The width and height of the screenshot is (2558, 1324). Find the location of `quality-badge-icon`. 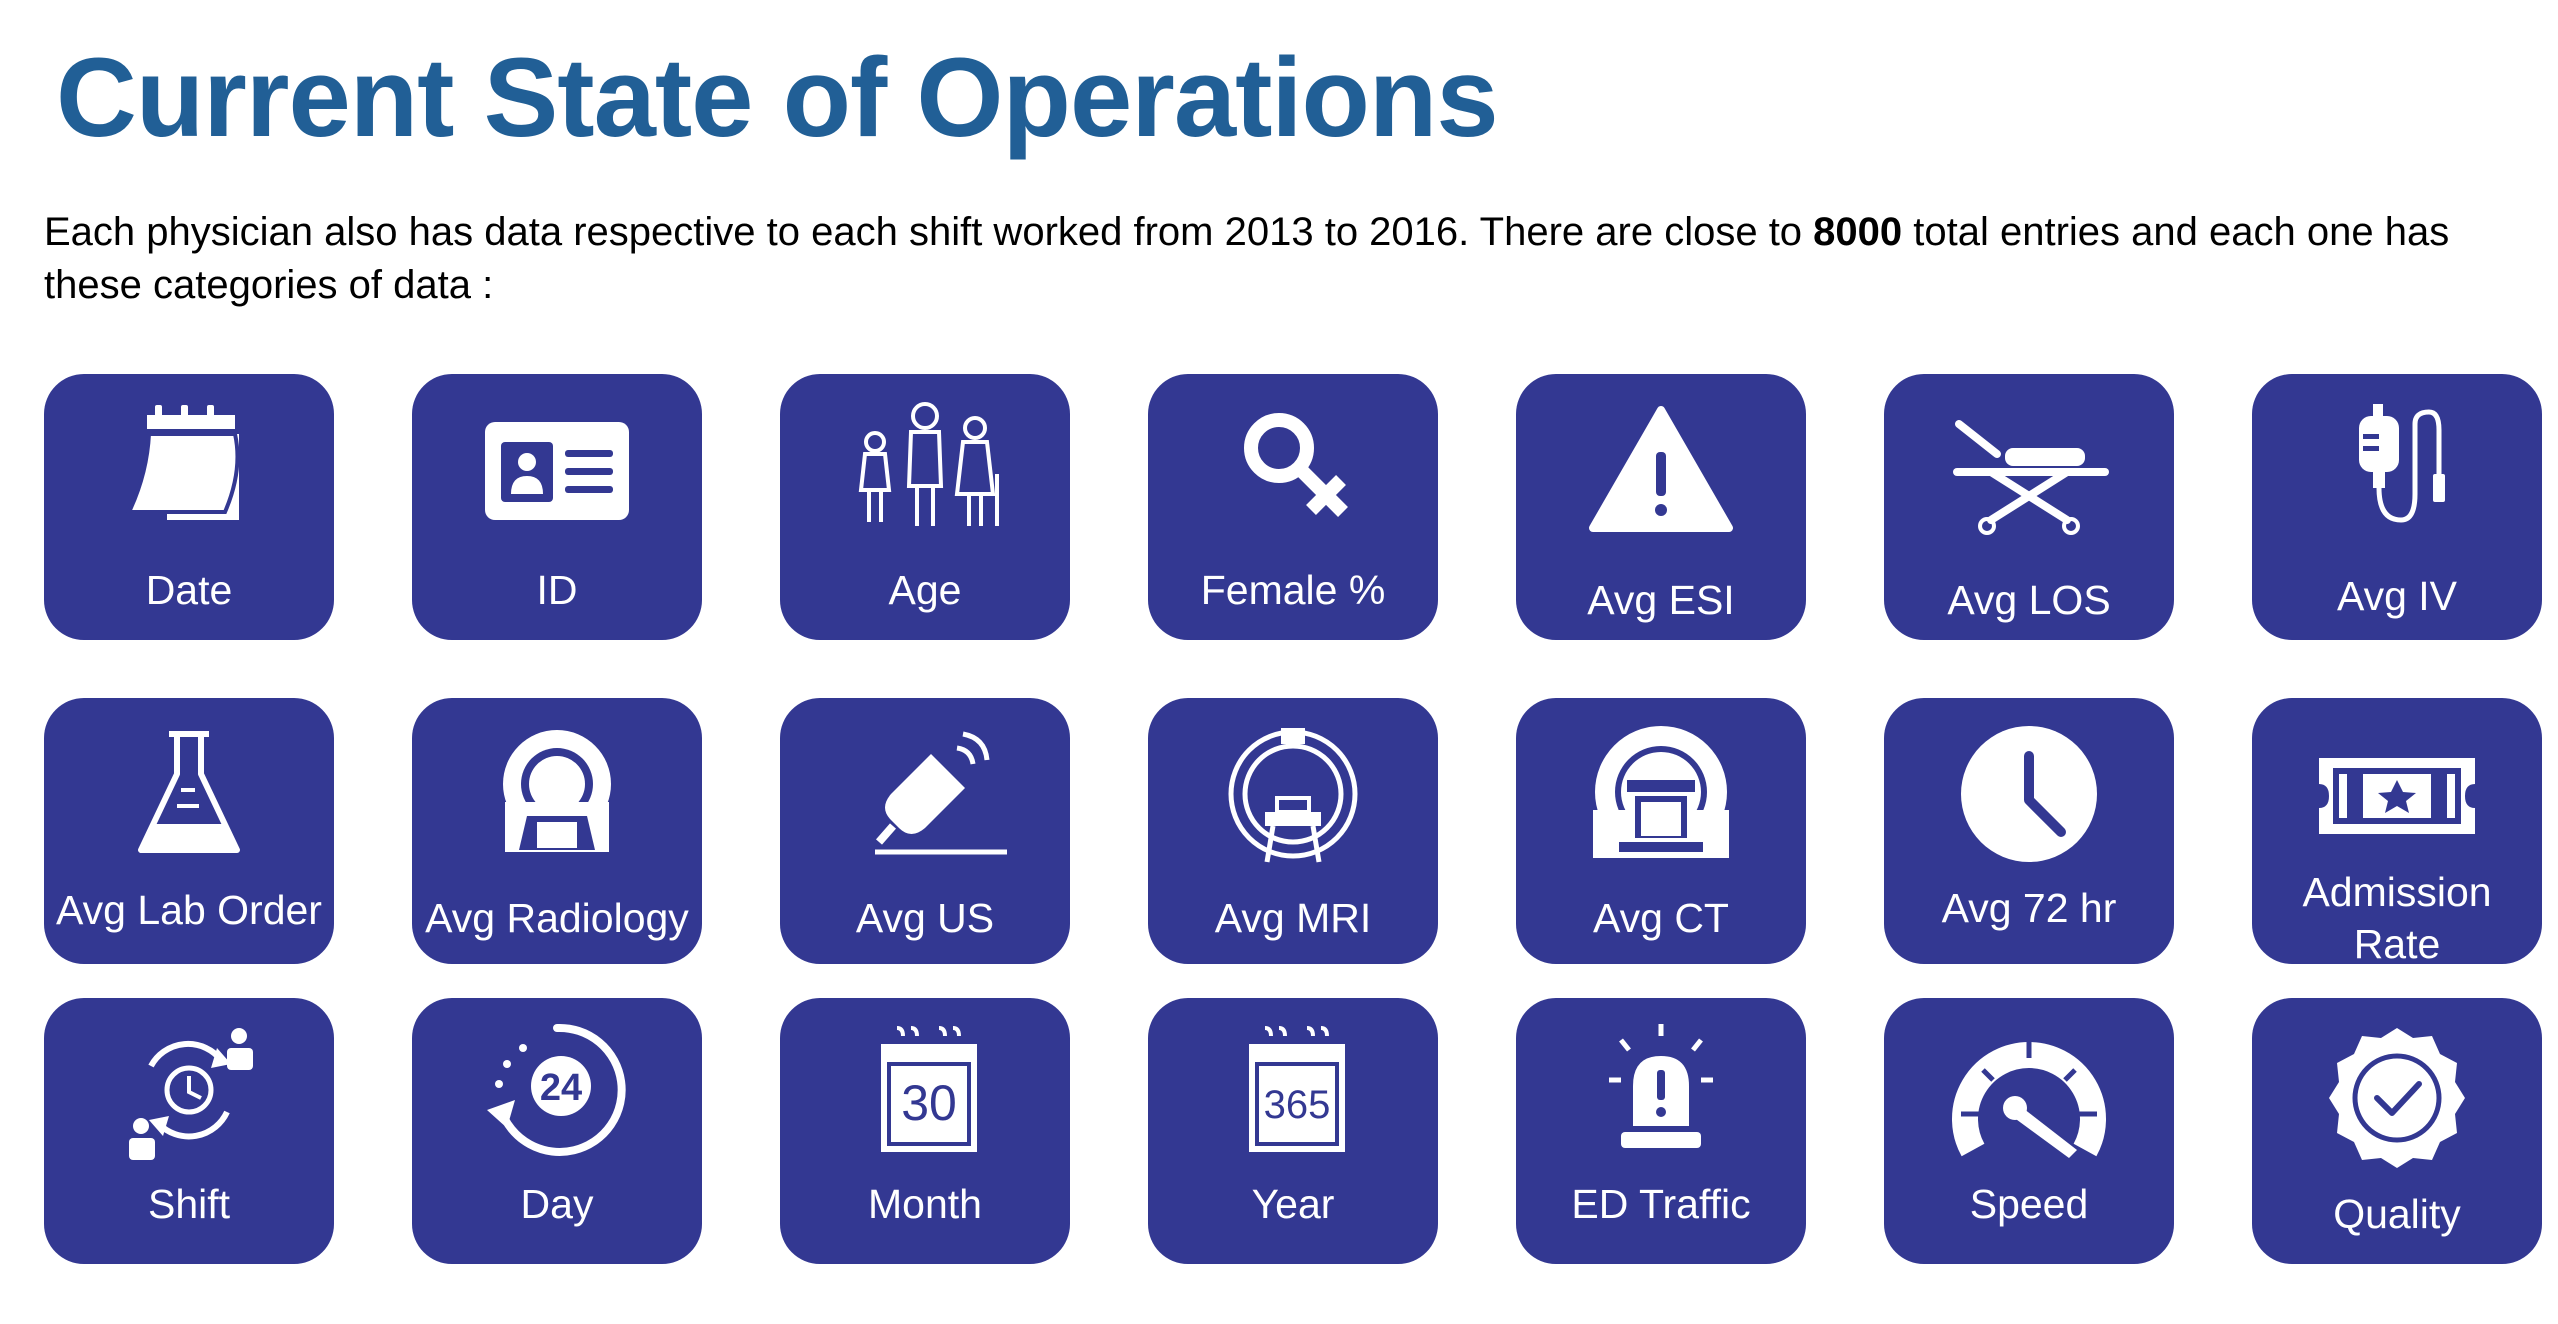

quality-badge-icon is located at coordinates (2397, 1098).